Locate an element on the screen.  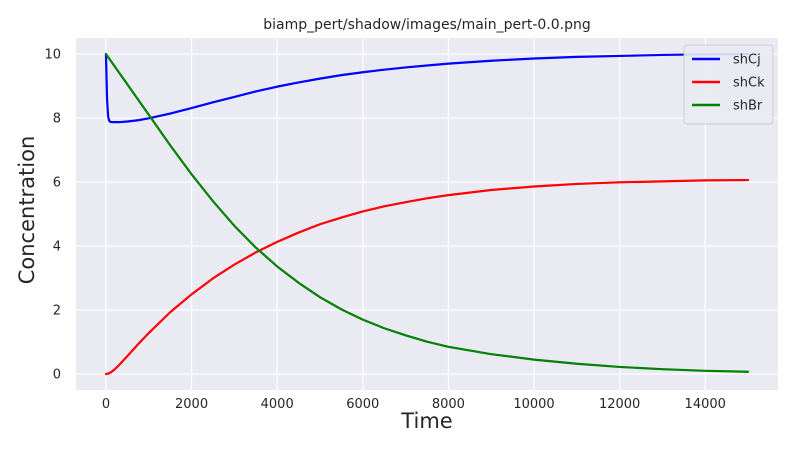
x-tick-label: 14000 is located at coordinates (705, 404).